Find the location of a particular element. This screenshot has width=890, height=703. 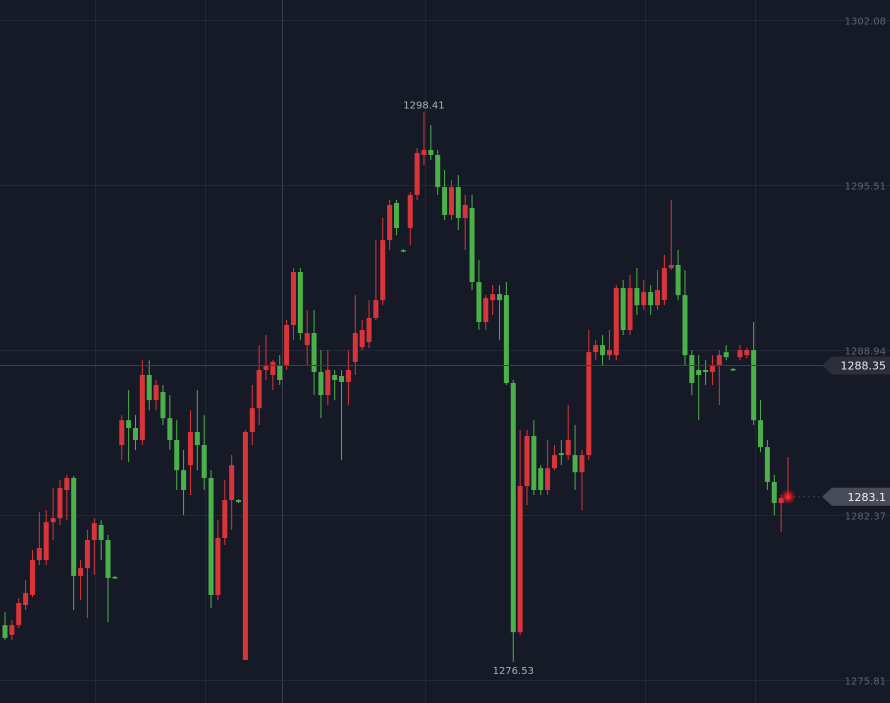

y-tick-label: 1275.81 is located at coordinates (865, 682).